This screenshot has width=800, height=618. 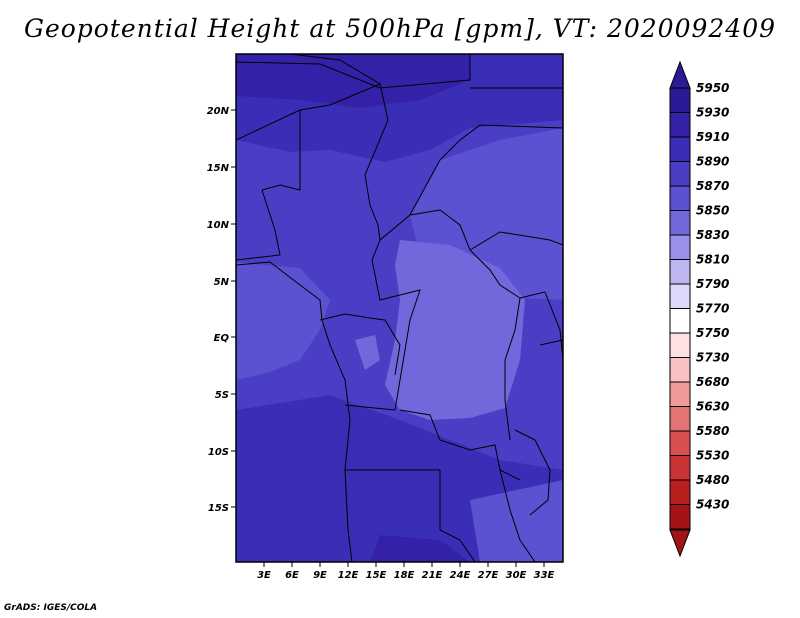 I want to click on lon-tick-label: 30E, so click(x=516, y=575).